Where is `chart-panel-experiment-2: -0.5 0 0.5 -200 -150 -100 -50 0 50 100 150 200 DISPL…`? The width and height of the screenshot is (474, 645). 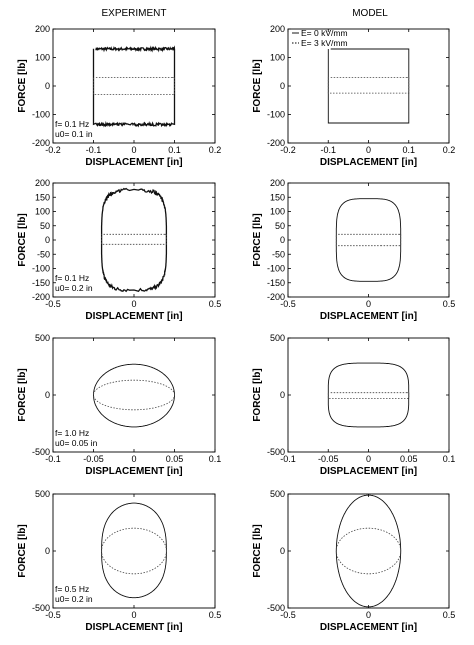 chart-panel-experiment-2: -0.5 0 0.5 -200 -150 -100 -50 0 50 100 150 200 DISPL… is located at coordinates (119, 250).